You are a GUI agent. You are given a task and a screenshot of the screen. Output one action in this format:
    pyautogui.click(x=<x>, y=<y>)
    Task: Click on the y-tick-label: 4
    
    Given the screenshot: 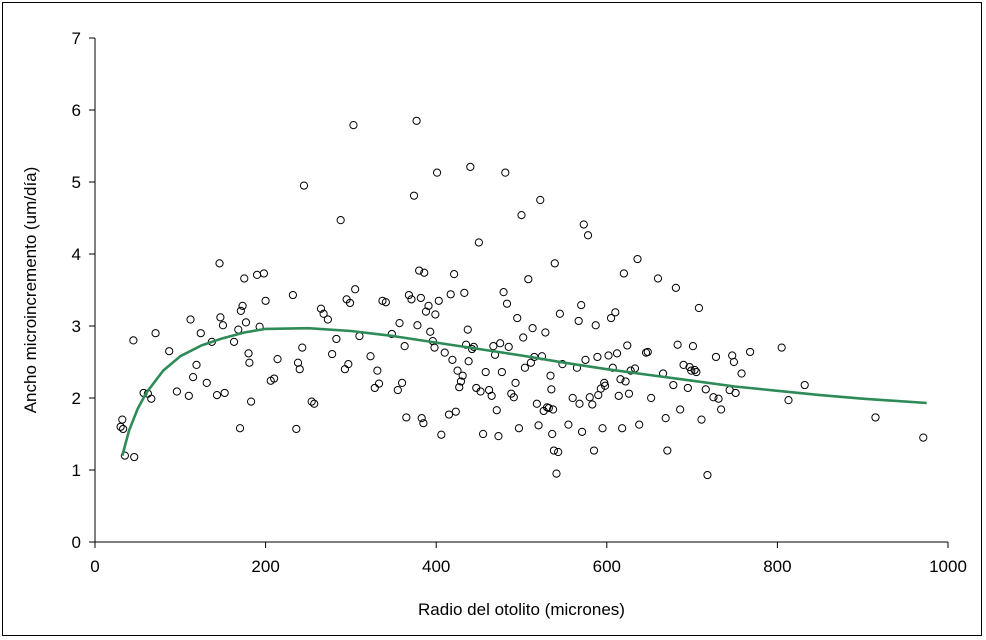 What is the action you would take?
    pyautogui.click(x=76, y=254)
    